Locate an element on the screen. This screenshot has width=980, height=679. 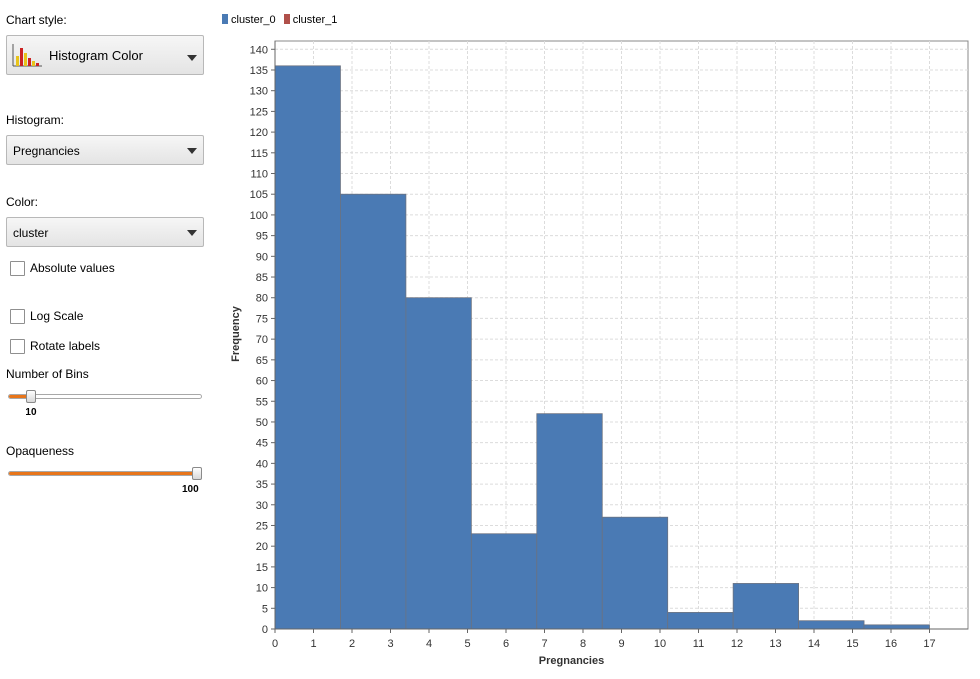
y-tick-label: 30 is located at coordinates (262, 506).